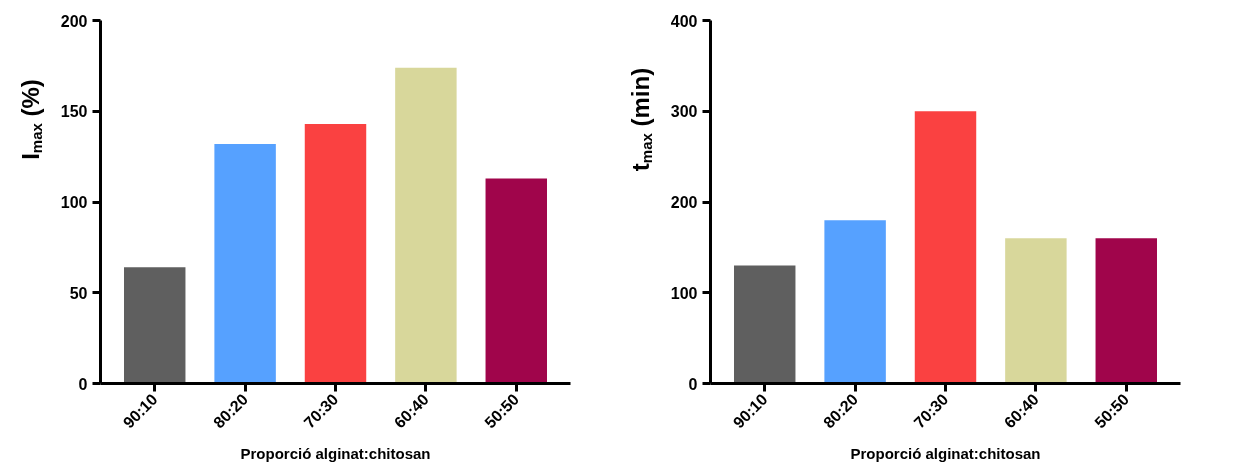 The width and height of the screenshot is (1240, 468). I want to click on y-tick-label: 150, so click(74, 112).